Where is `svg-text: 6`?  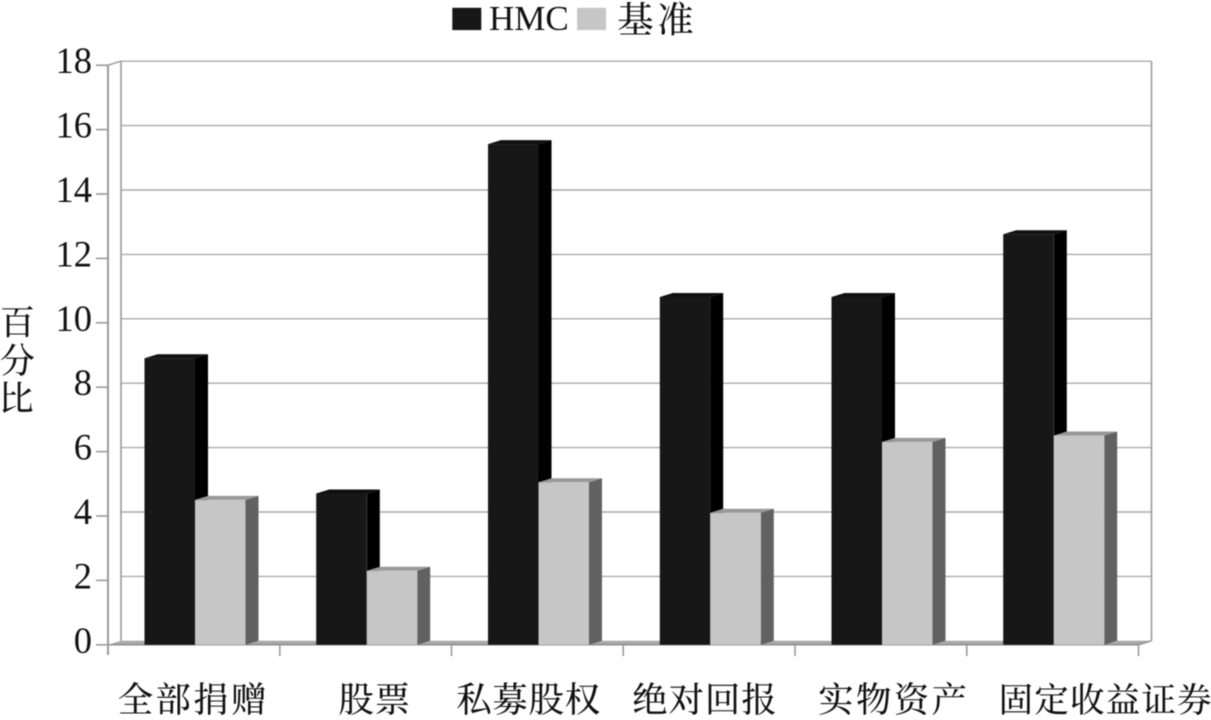 svg-text: 6 is located at coordinates (83, 447).